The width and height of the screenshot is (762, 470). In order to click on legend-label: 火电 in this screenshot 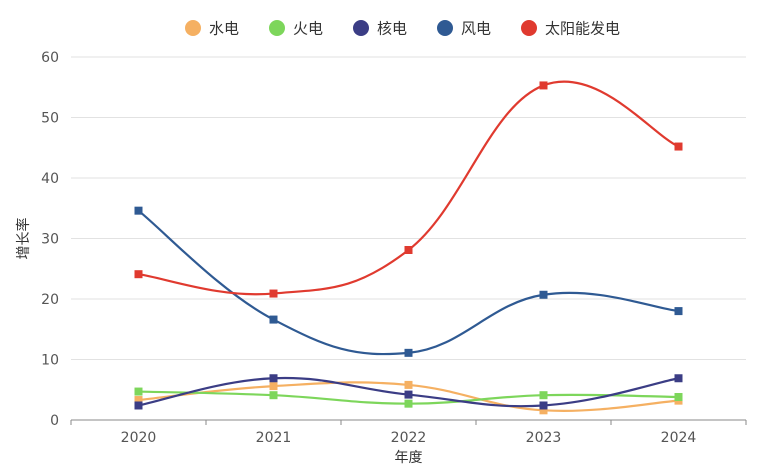, I will do `click(308, 29)`.